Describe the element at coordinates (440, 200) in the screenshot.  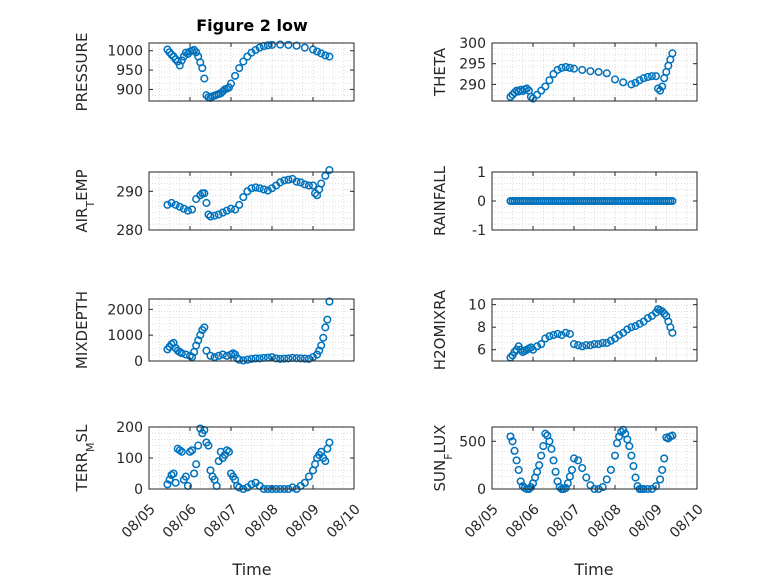
I see `y-axis-label-main: RAINFALL` at that location.